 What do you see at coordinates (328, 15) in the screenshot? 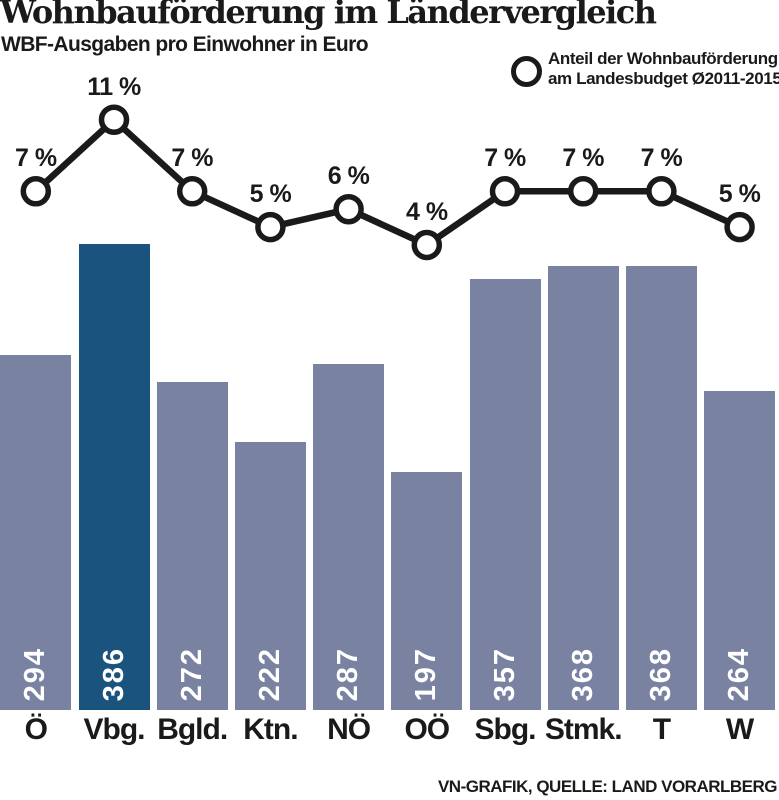
I see `page-title: Wohnbauförderung im Ländervergleich` at bounding box center [328, 15].